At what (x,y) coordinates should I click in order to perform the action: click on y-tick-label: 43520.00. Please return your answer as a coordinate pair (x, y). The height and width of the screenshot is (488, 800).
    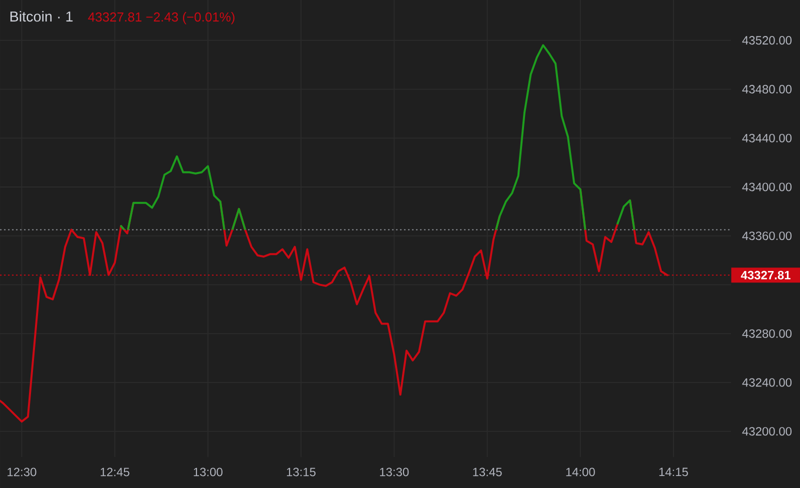
    Looking at the image, I should click on (767, 40).